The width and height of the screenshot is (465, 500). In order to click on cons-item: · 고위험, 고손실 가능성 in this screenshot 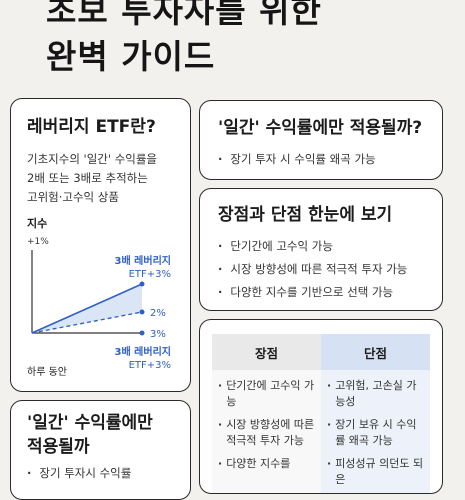, I will do `click(376, 394)`.